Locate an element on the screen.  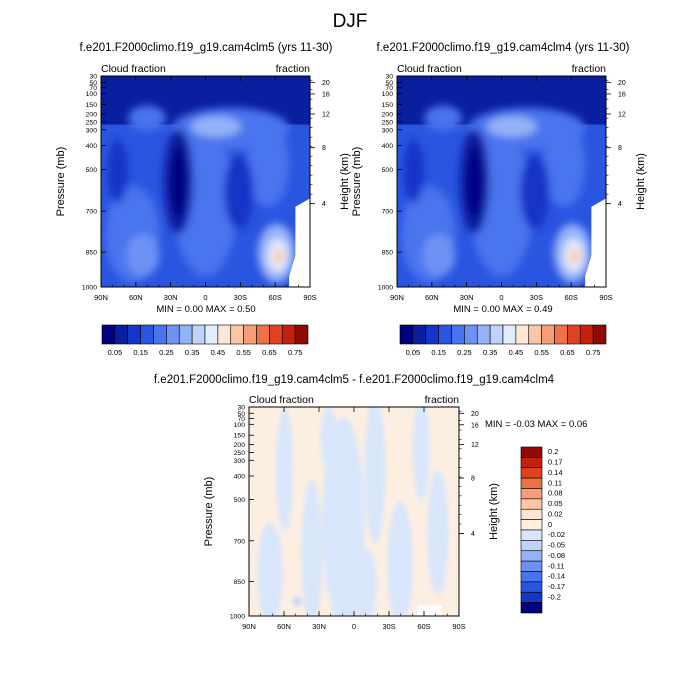
y-tick-label: 70 is located at coordinates (389, 88).